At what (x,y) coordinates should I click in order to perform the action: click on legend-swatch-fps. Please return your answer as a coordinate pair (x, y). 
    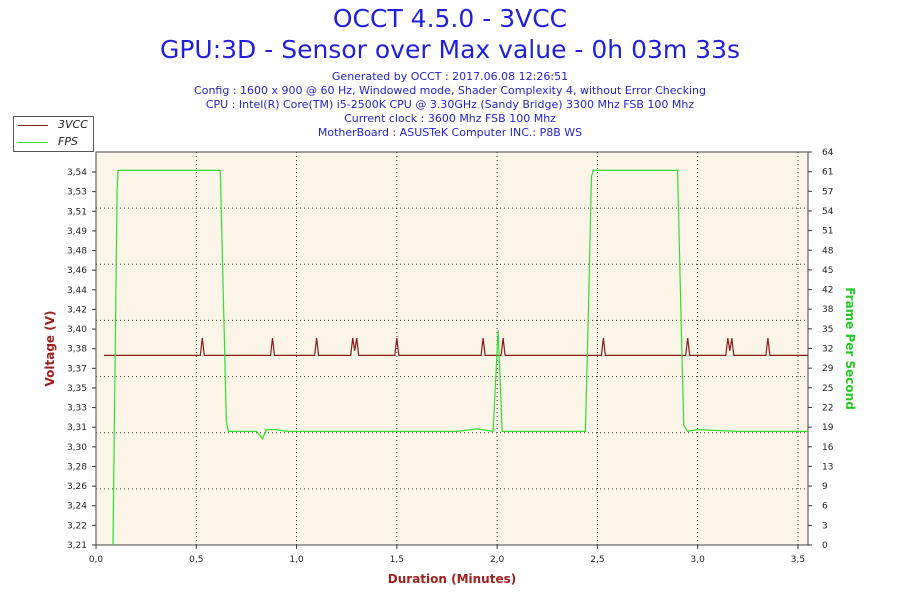
    Looking at the image, I should click on (33, 142).